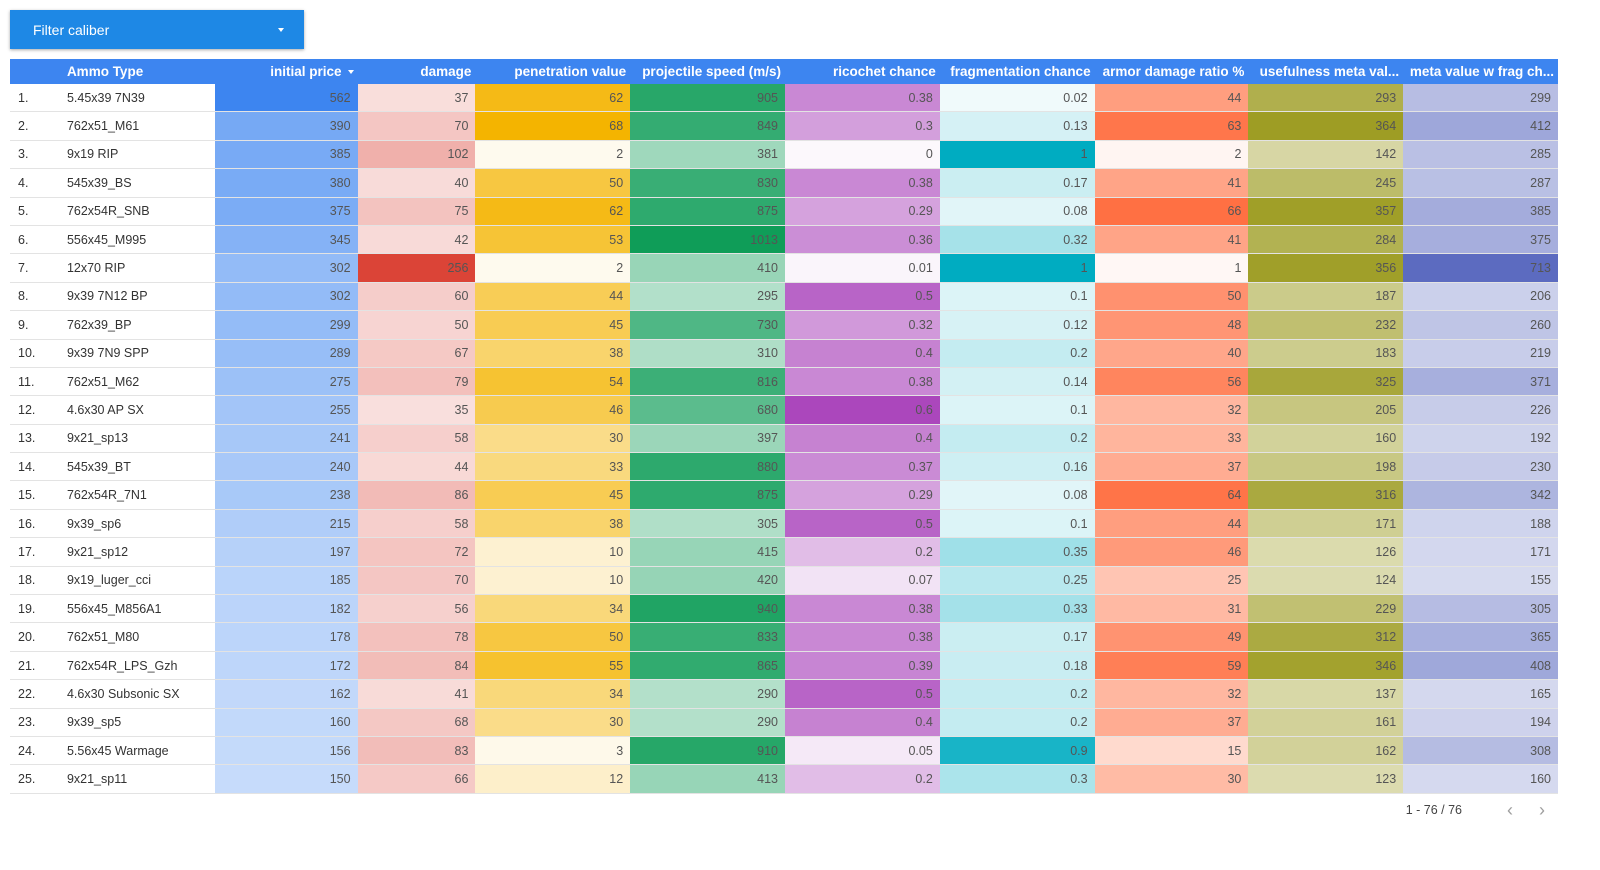 The height and width of the screenshot is (870, 1600). What do you see at coordinates (286, 296) in the screenshot?
I see `cell-price: 302` at bounding box center [286, 296].